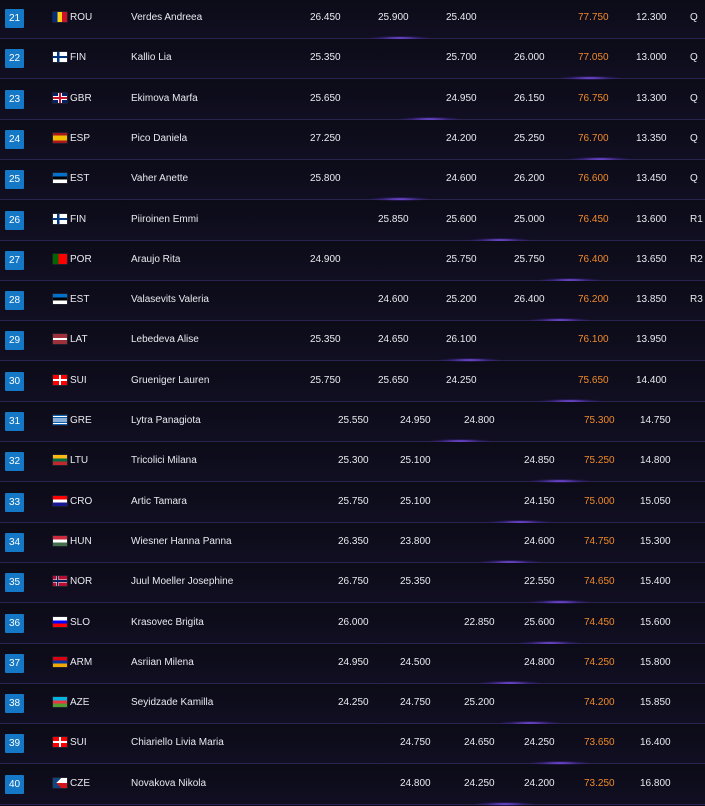  Describe the element at coordinates (182, 582) in the screenshot. I see `athlete-name: Juul Moeller Josephine` at that location.